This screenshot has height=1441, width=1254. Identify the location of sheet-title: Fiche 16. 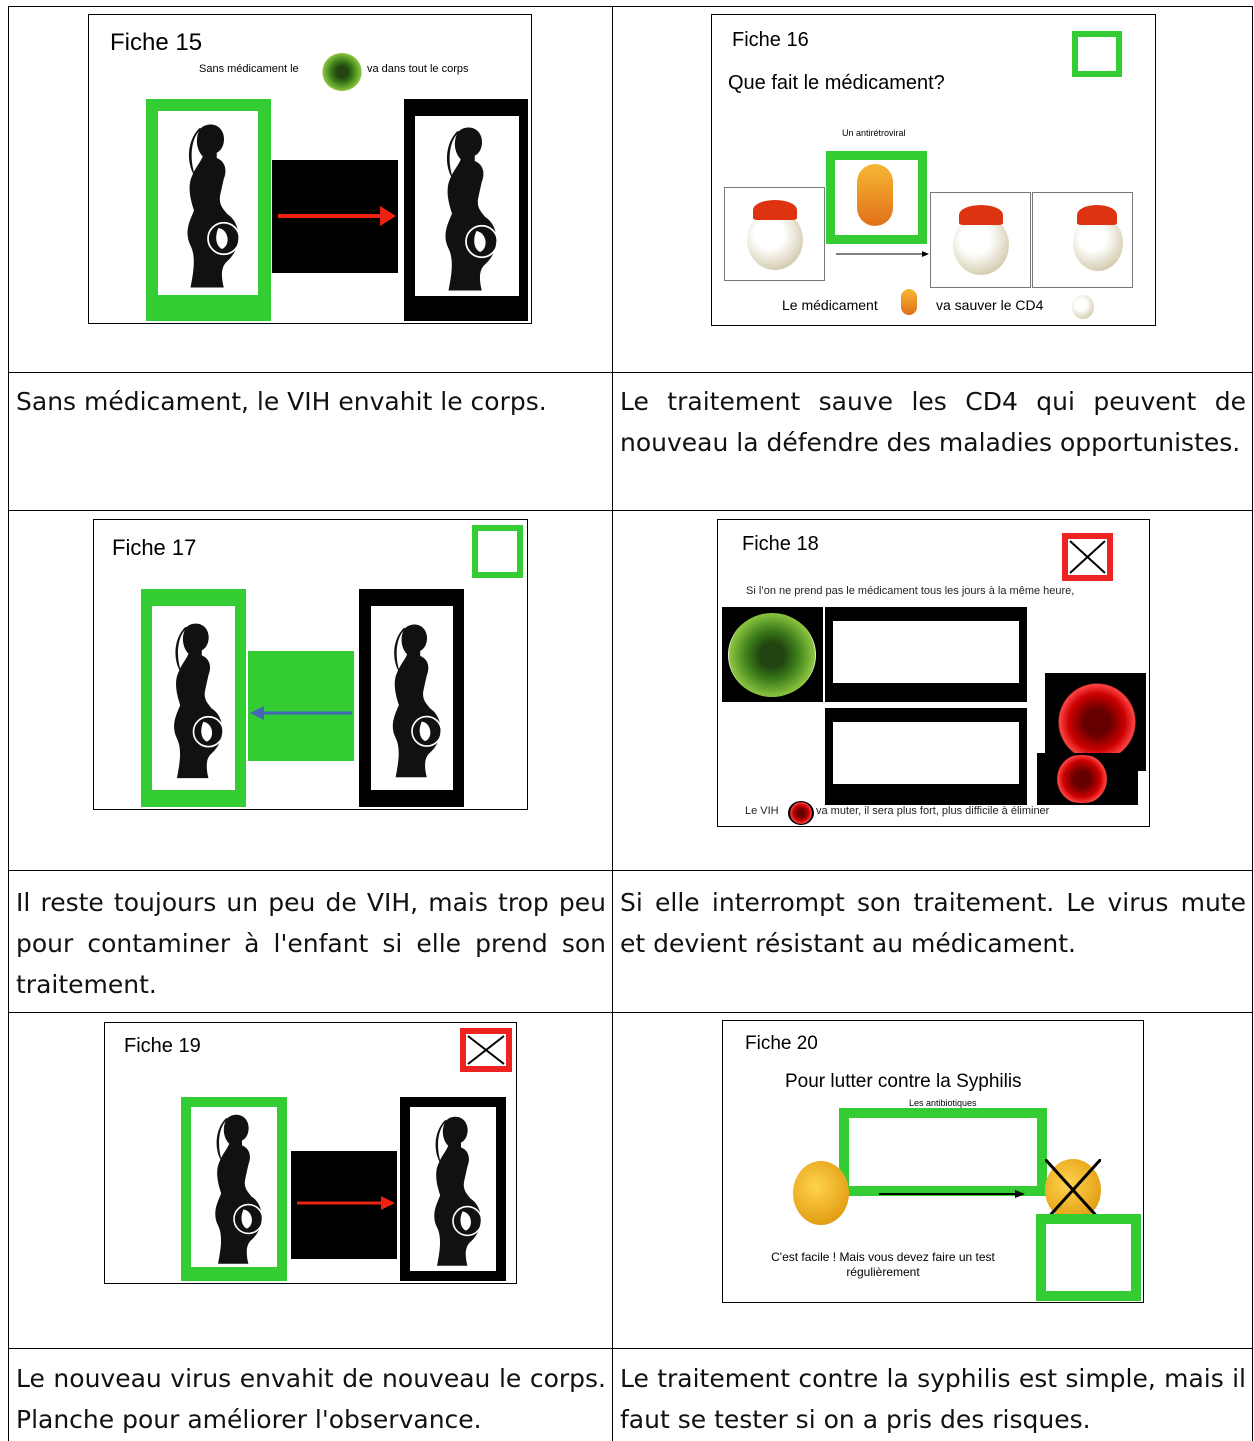
(770, 40).